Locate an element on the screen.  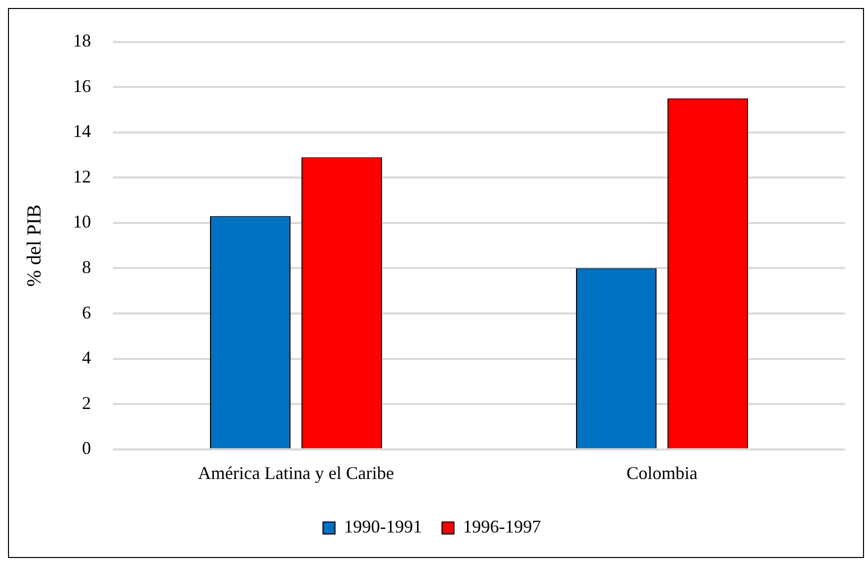
y-tick-label: 8 is located at coordinates (86, 266).